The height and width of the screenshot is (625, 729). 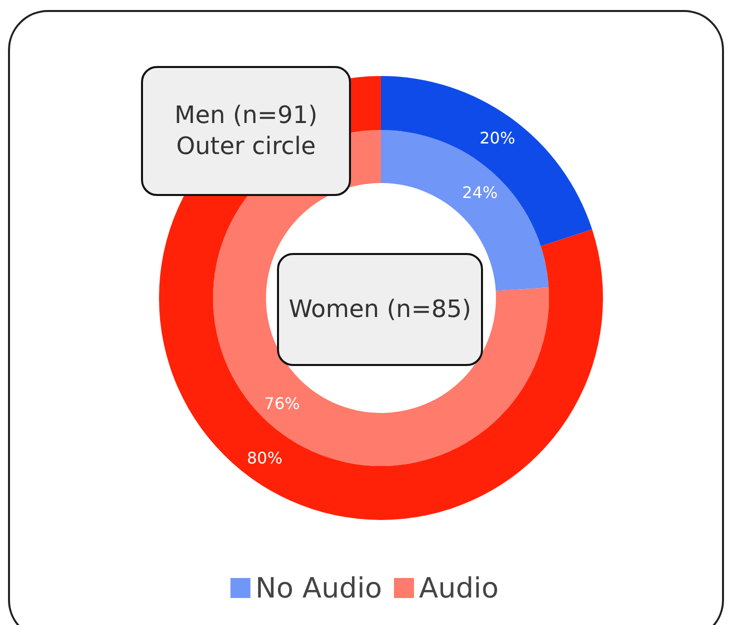 What do you see at coordinates (480, 192) in the screenshot?
I see `data-label: 24%` at bounding box center [480, 192].